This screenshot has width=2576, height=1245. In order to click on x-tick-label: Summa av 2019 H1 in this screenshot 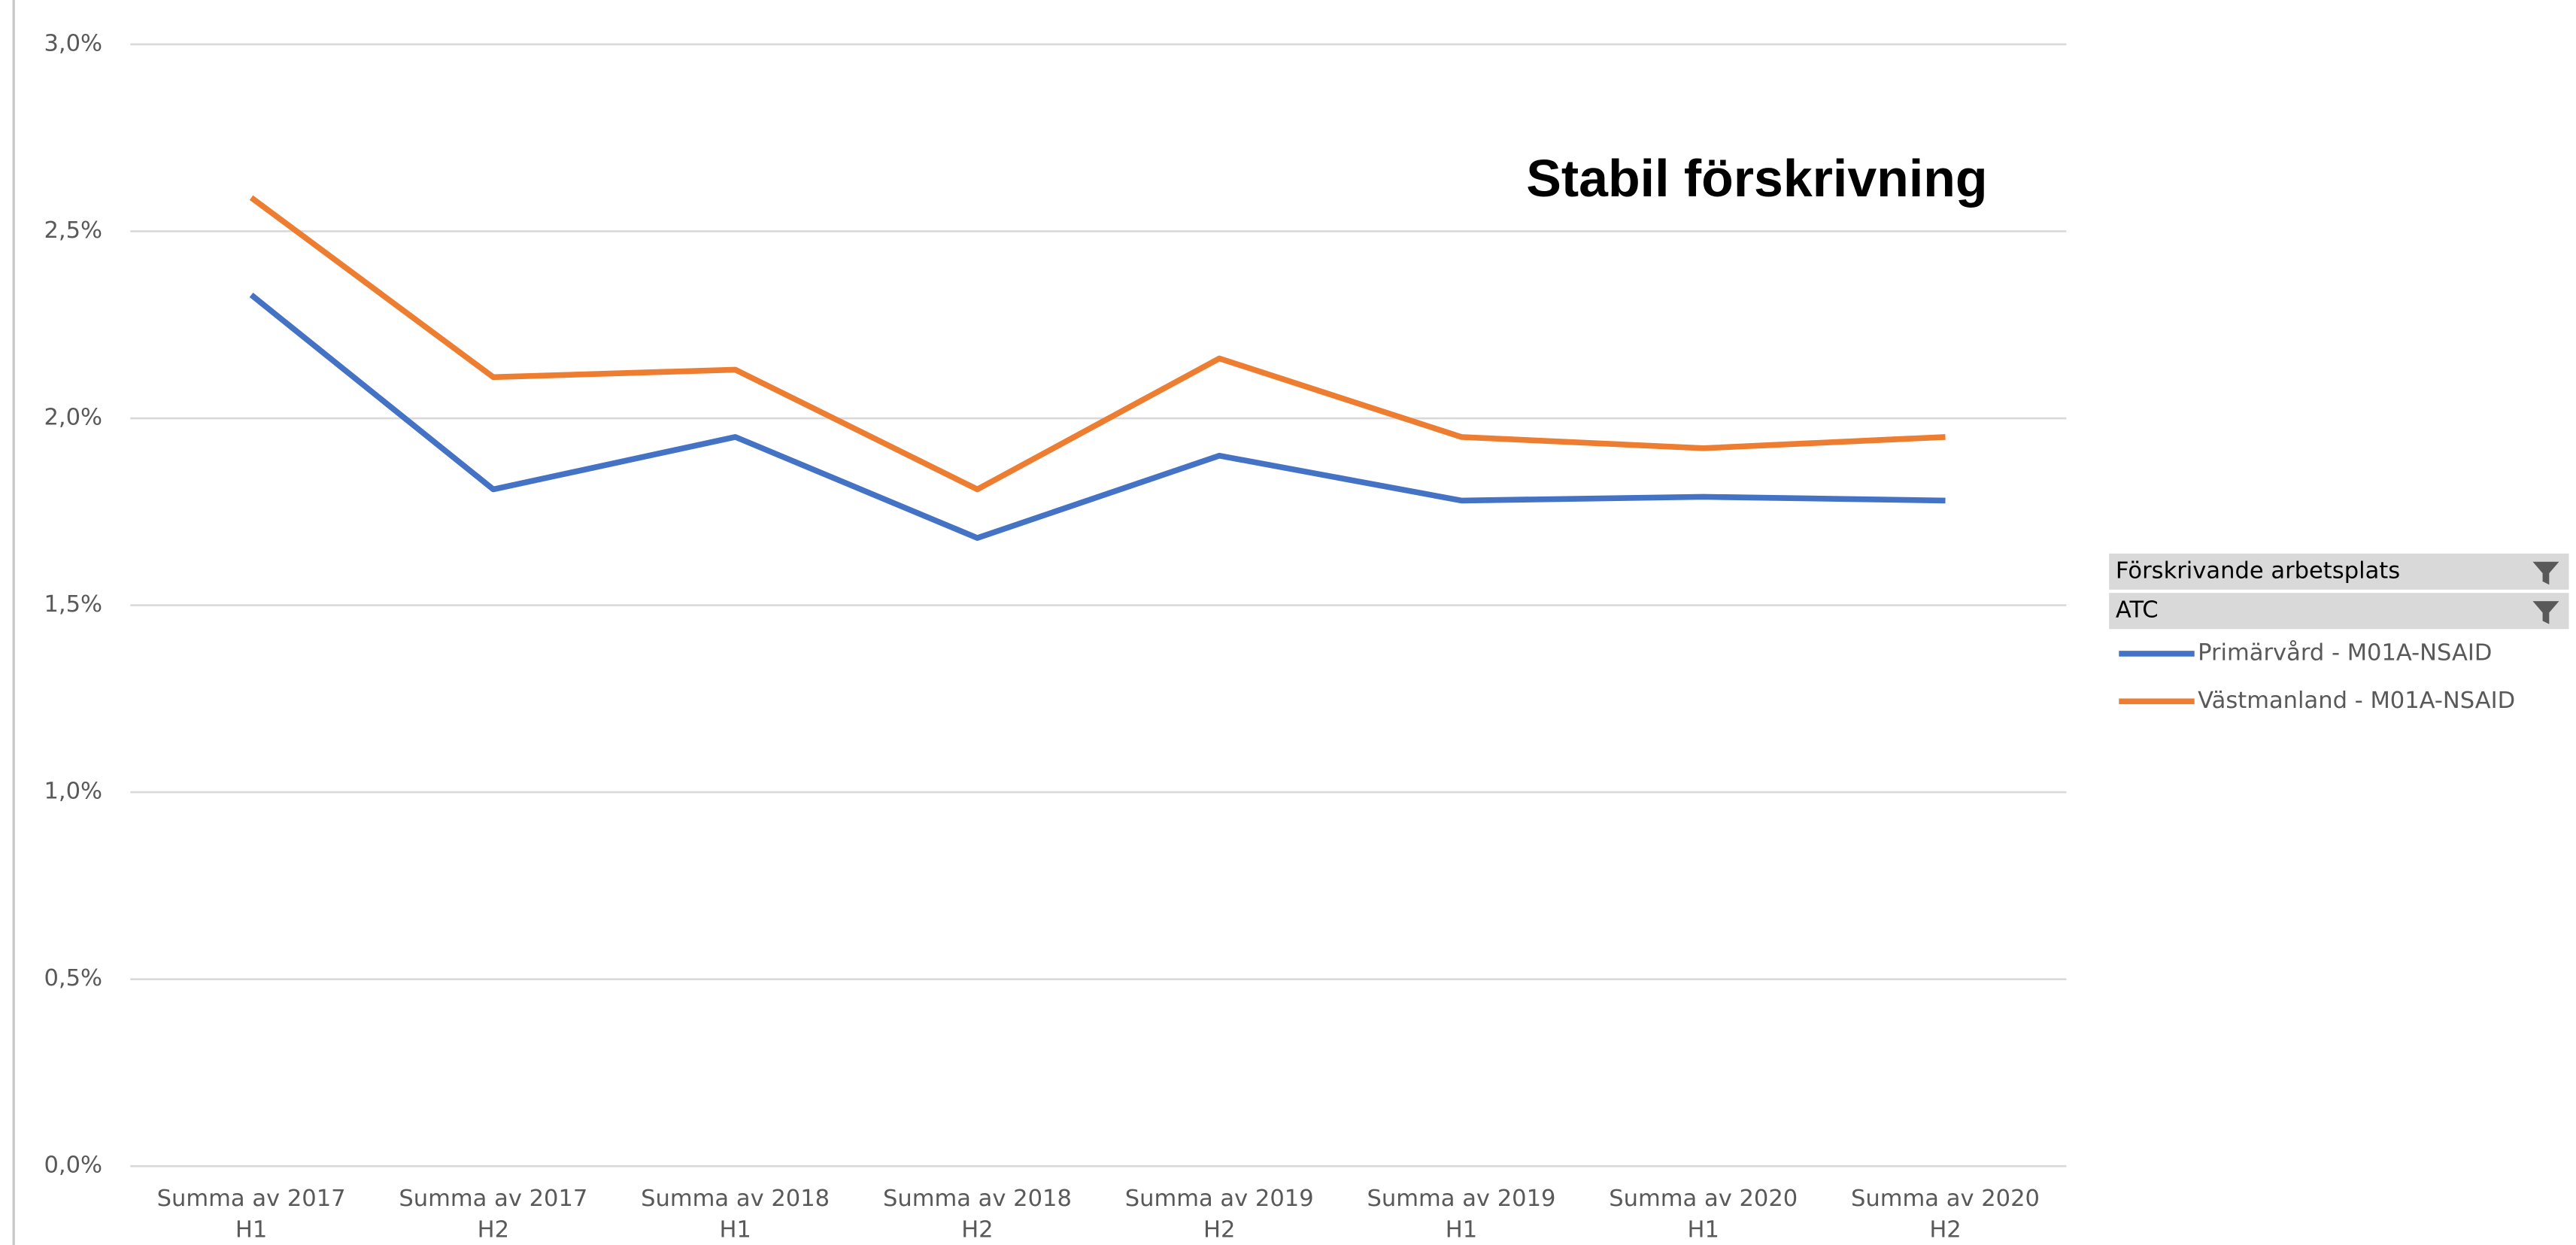, I will do `click(1461, 1213)`.